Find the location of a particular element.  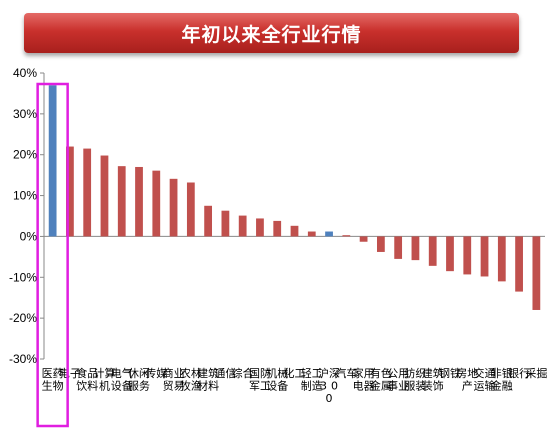

category-label-电气设备: 电气设备 is located at coordinates (122, 379).